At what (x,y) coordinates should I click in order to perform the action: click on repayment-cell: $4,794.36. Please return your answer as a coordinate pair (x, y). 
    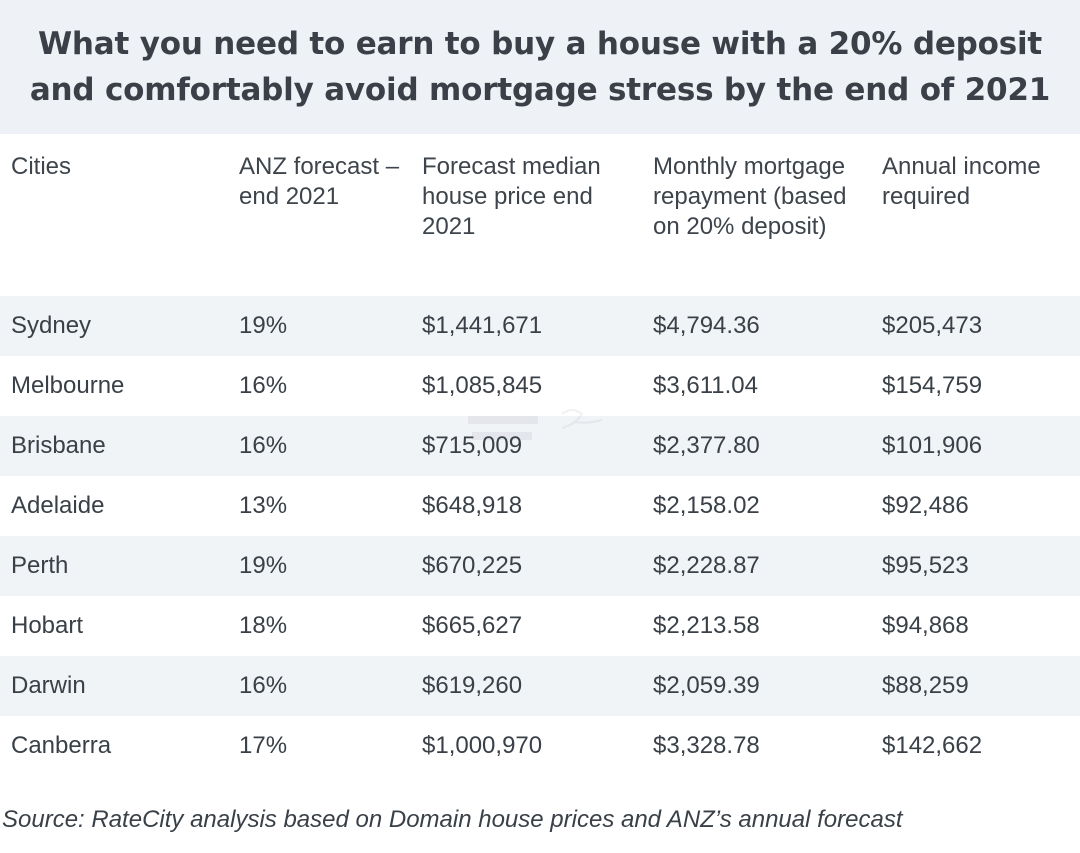
    Looking at the image, I should click on (706, 325).